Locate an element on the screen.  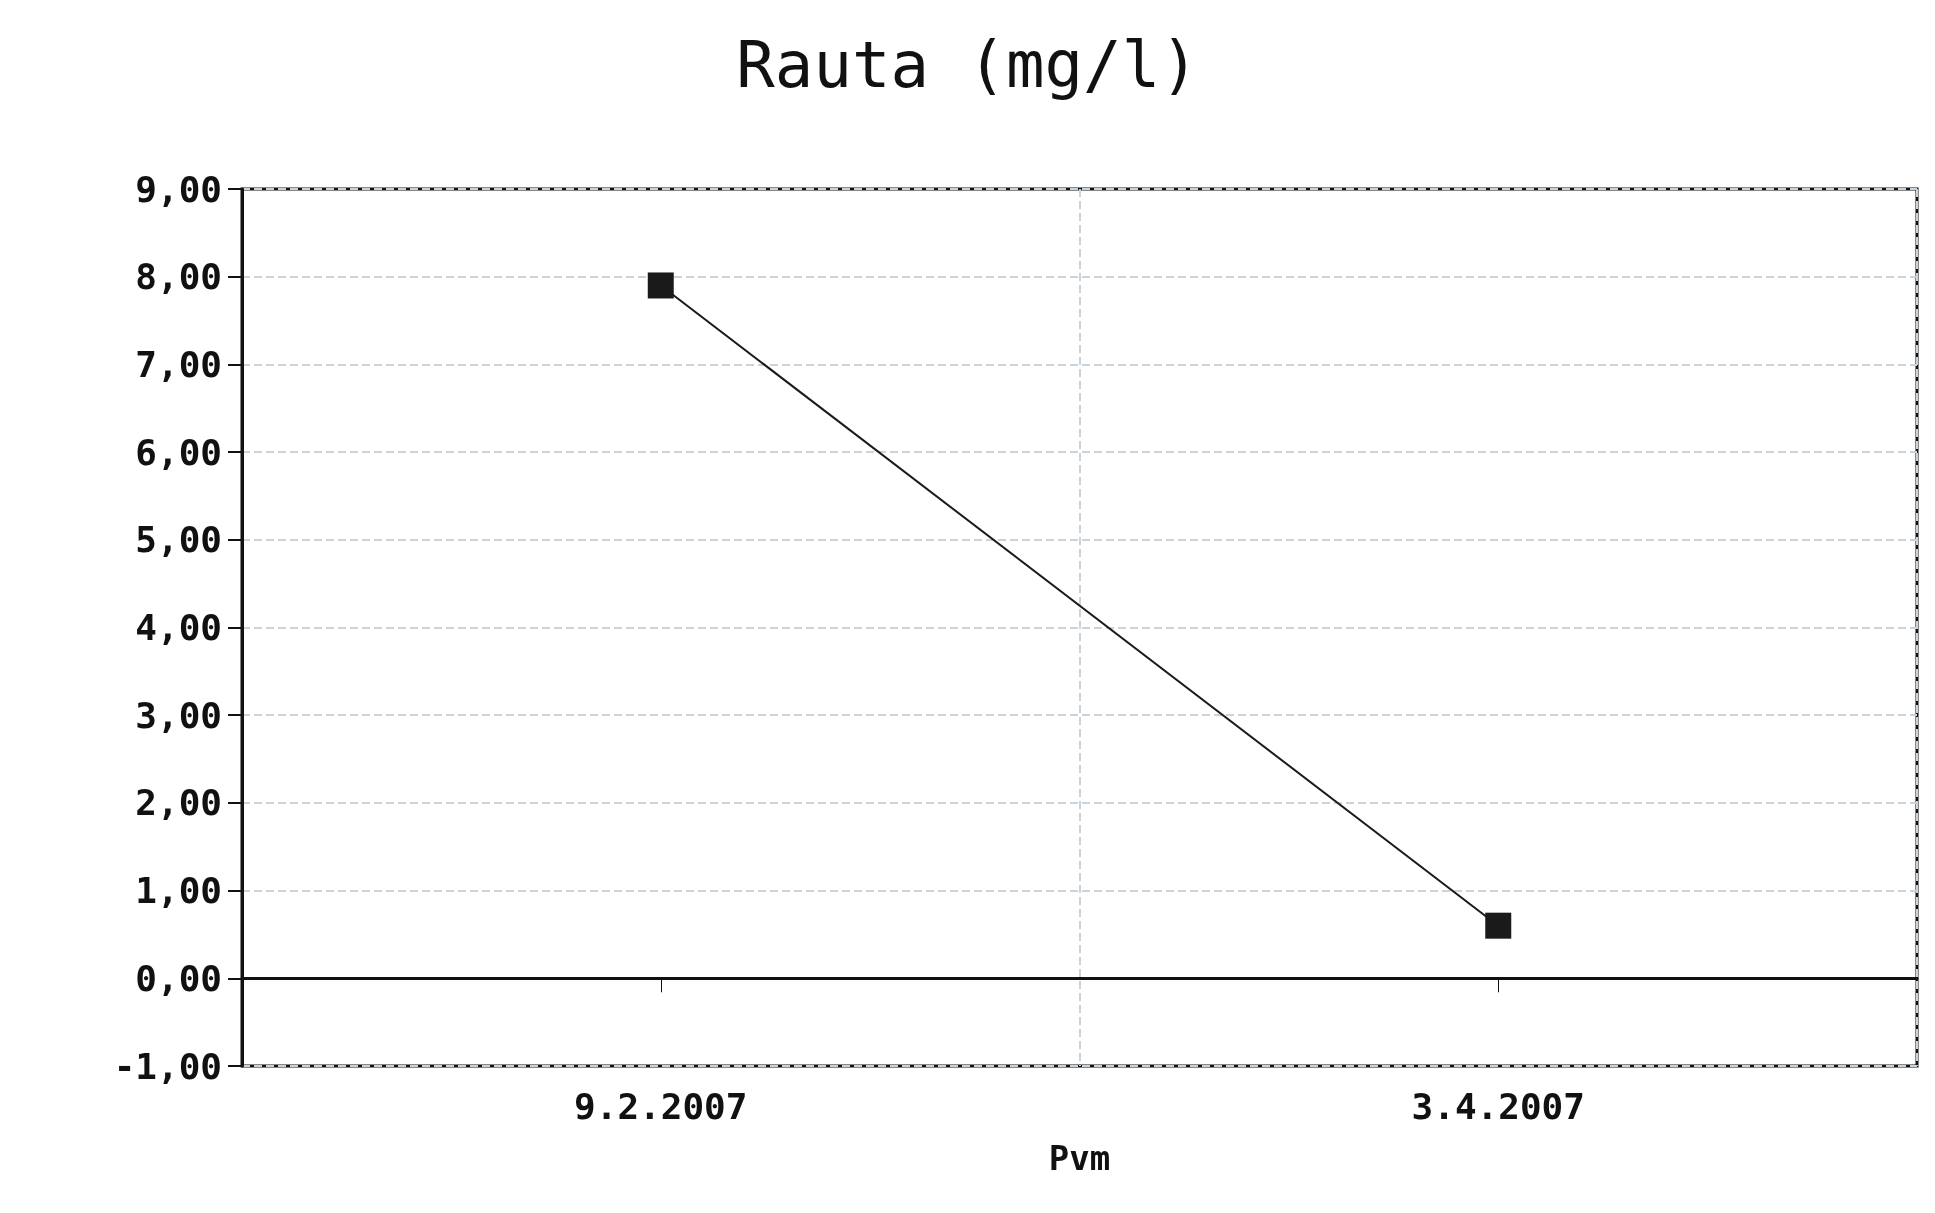
y-tick-label: 6,00 is located at coordinates (178, 452).